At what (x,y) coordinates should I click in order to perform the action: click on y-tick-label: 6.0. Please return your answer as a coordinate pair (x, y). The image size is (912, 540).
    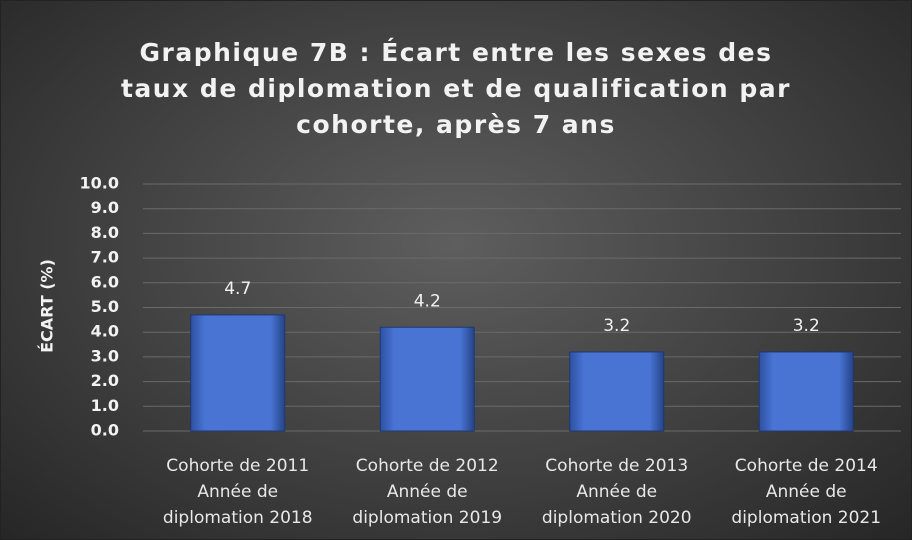
    Looking at the image, I should click on (105, 281).